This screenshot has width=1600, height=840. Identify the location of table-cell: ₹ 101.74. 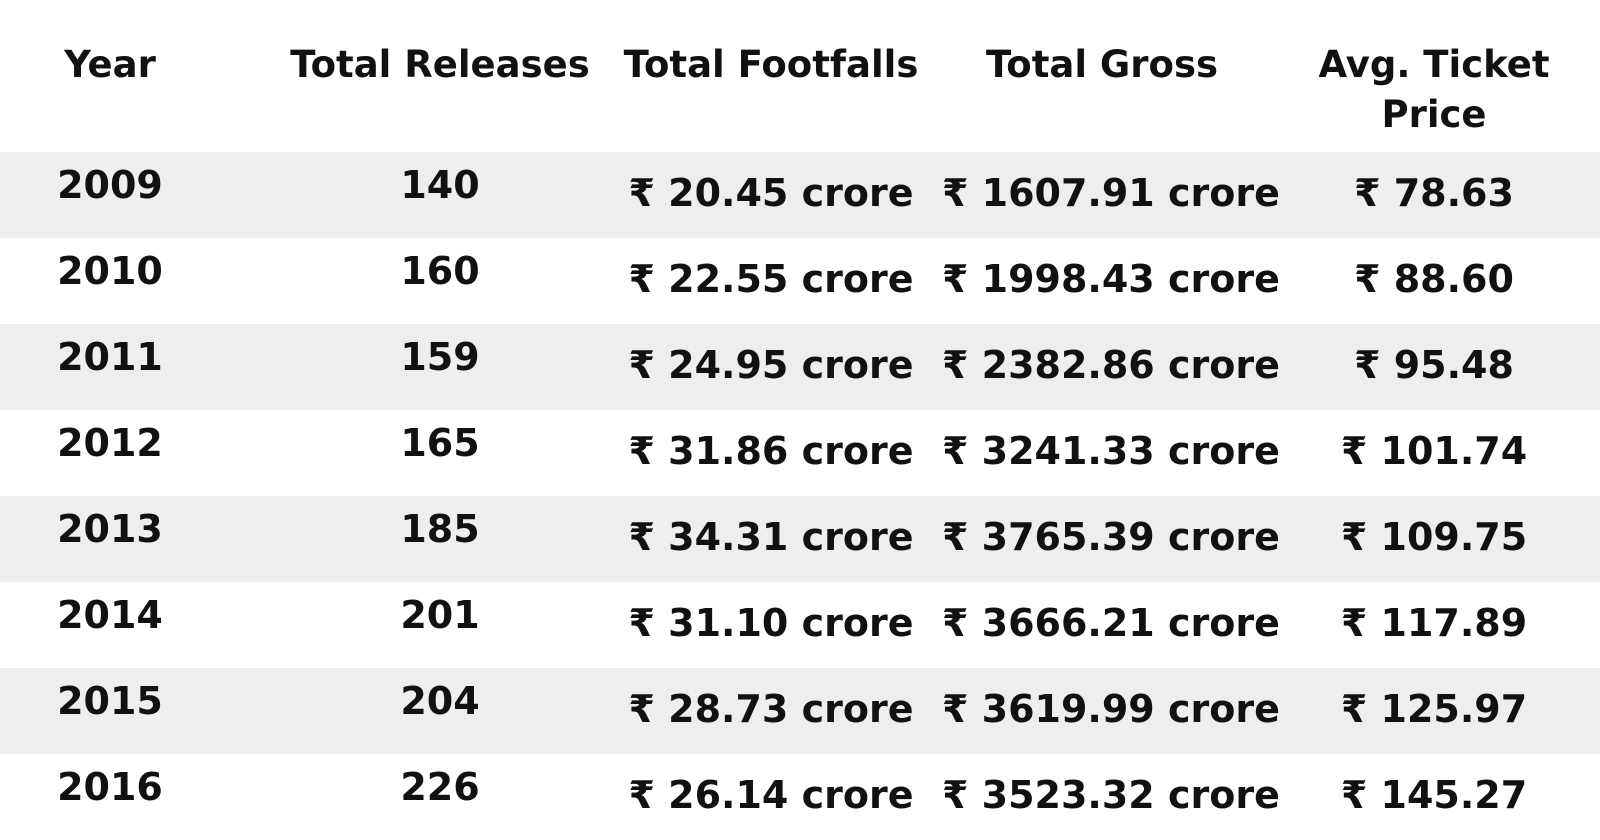
(1434, 451).